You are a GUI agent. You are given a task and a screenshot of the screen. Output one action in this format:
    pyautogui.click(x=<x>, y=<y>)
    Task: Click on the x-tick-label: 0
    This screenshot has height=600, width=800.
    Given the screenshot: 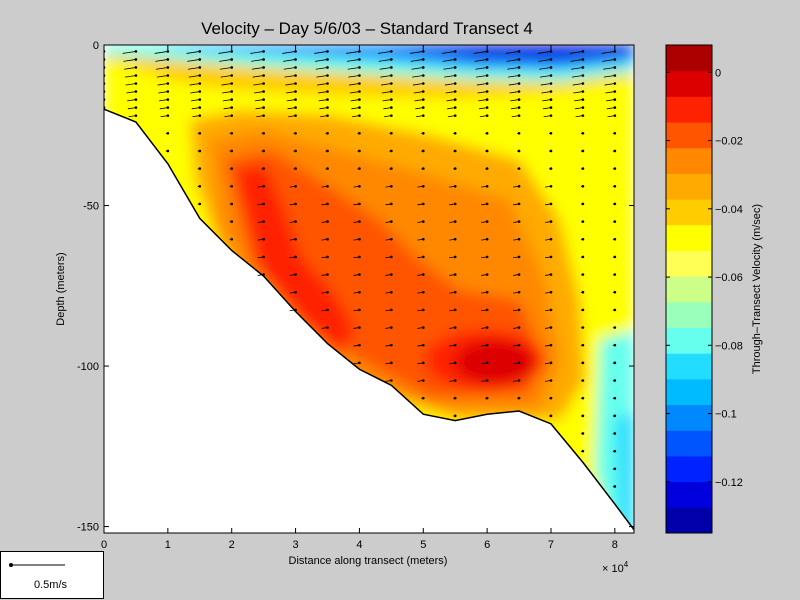 What is the action you would take?
    pyautogui.click(x=104, y=545)
    